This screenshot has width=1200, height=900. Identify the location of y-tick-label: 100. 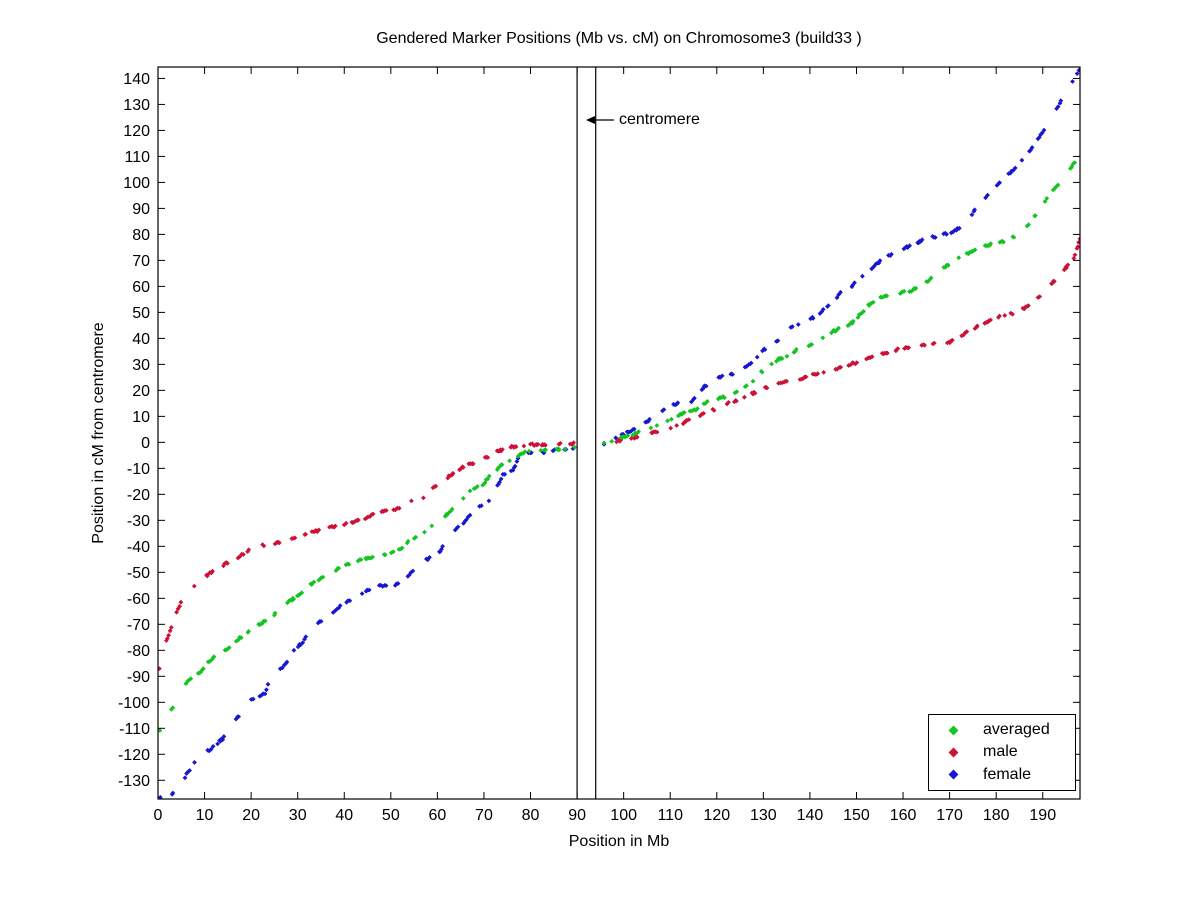
(136, 183).